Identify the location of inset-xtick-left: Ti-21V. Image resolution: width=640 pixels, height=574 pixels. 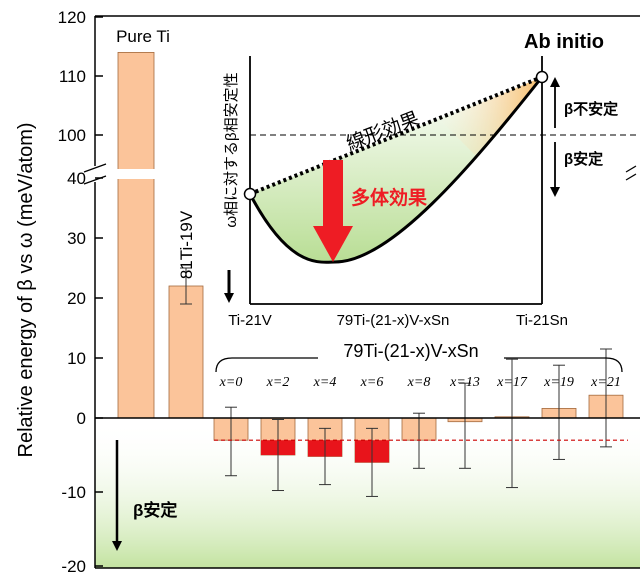
(250, 320).